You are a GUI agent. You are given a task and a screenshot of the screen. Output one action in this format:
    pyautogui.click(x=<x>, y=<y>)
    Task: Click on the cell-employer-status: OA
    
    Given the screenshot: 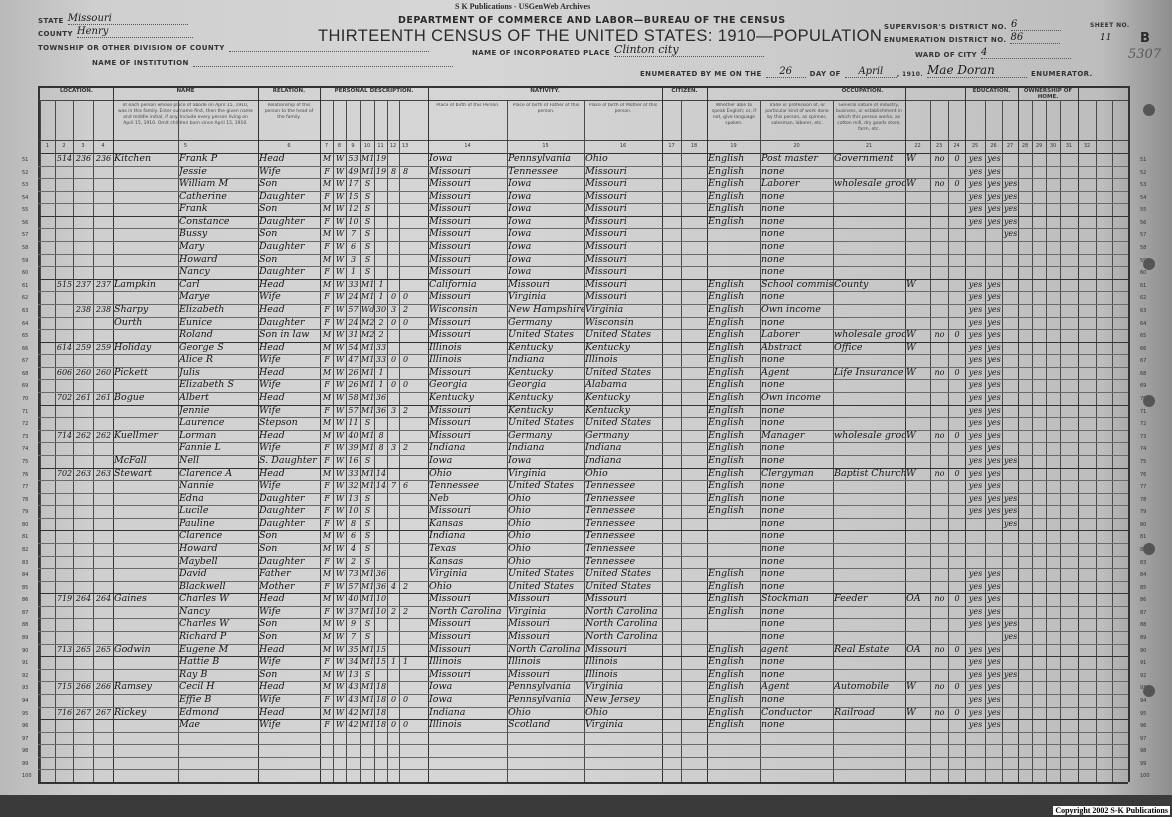 What is the action you would take?
    pyautogui.click(x=913, y=649)
    